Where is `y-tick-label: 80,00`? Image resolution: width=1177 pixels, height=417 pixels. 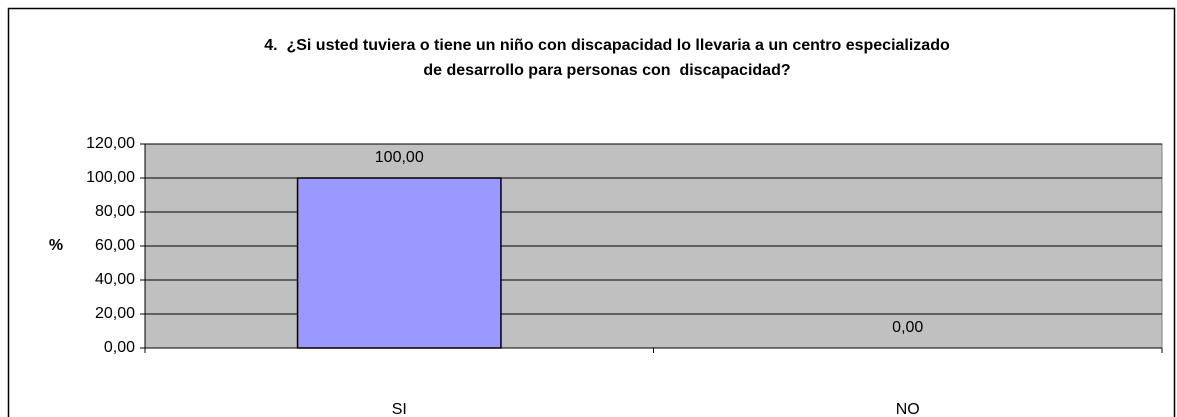 y-tick-label: 80,00 is located at coordinates (115, 211).